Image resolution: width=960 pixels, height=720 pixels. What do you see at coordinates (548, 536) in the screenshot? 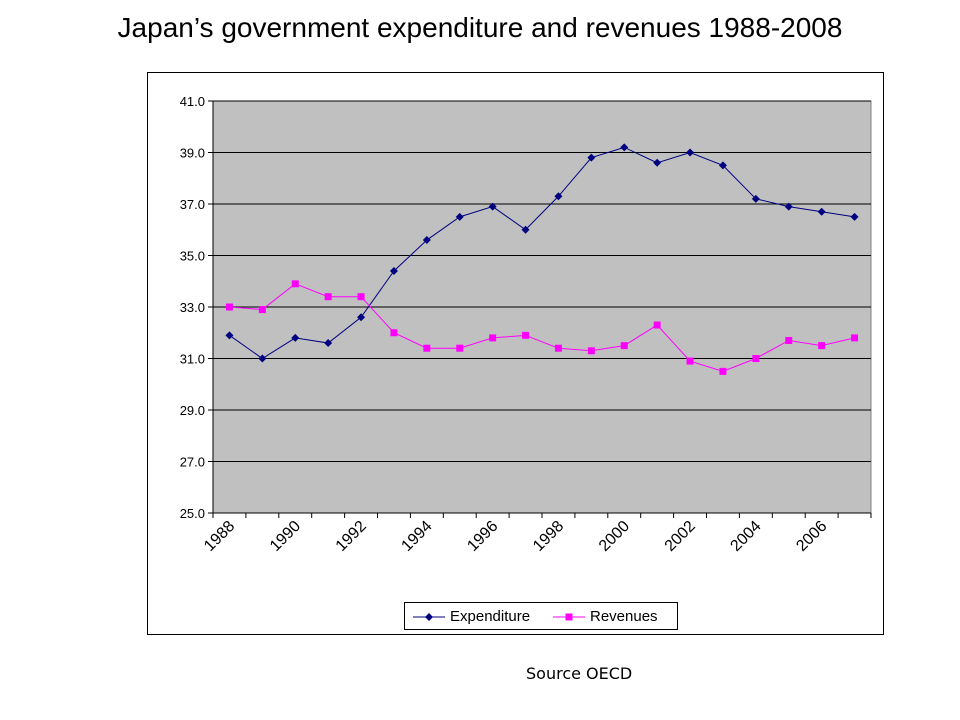
I see `x-tick-label: 1998` at bounding box center [548, 536].